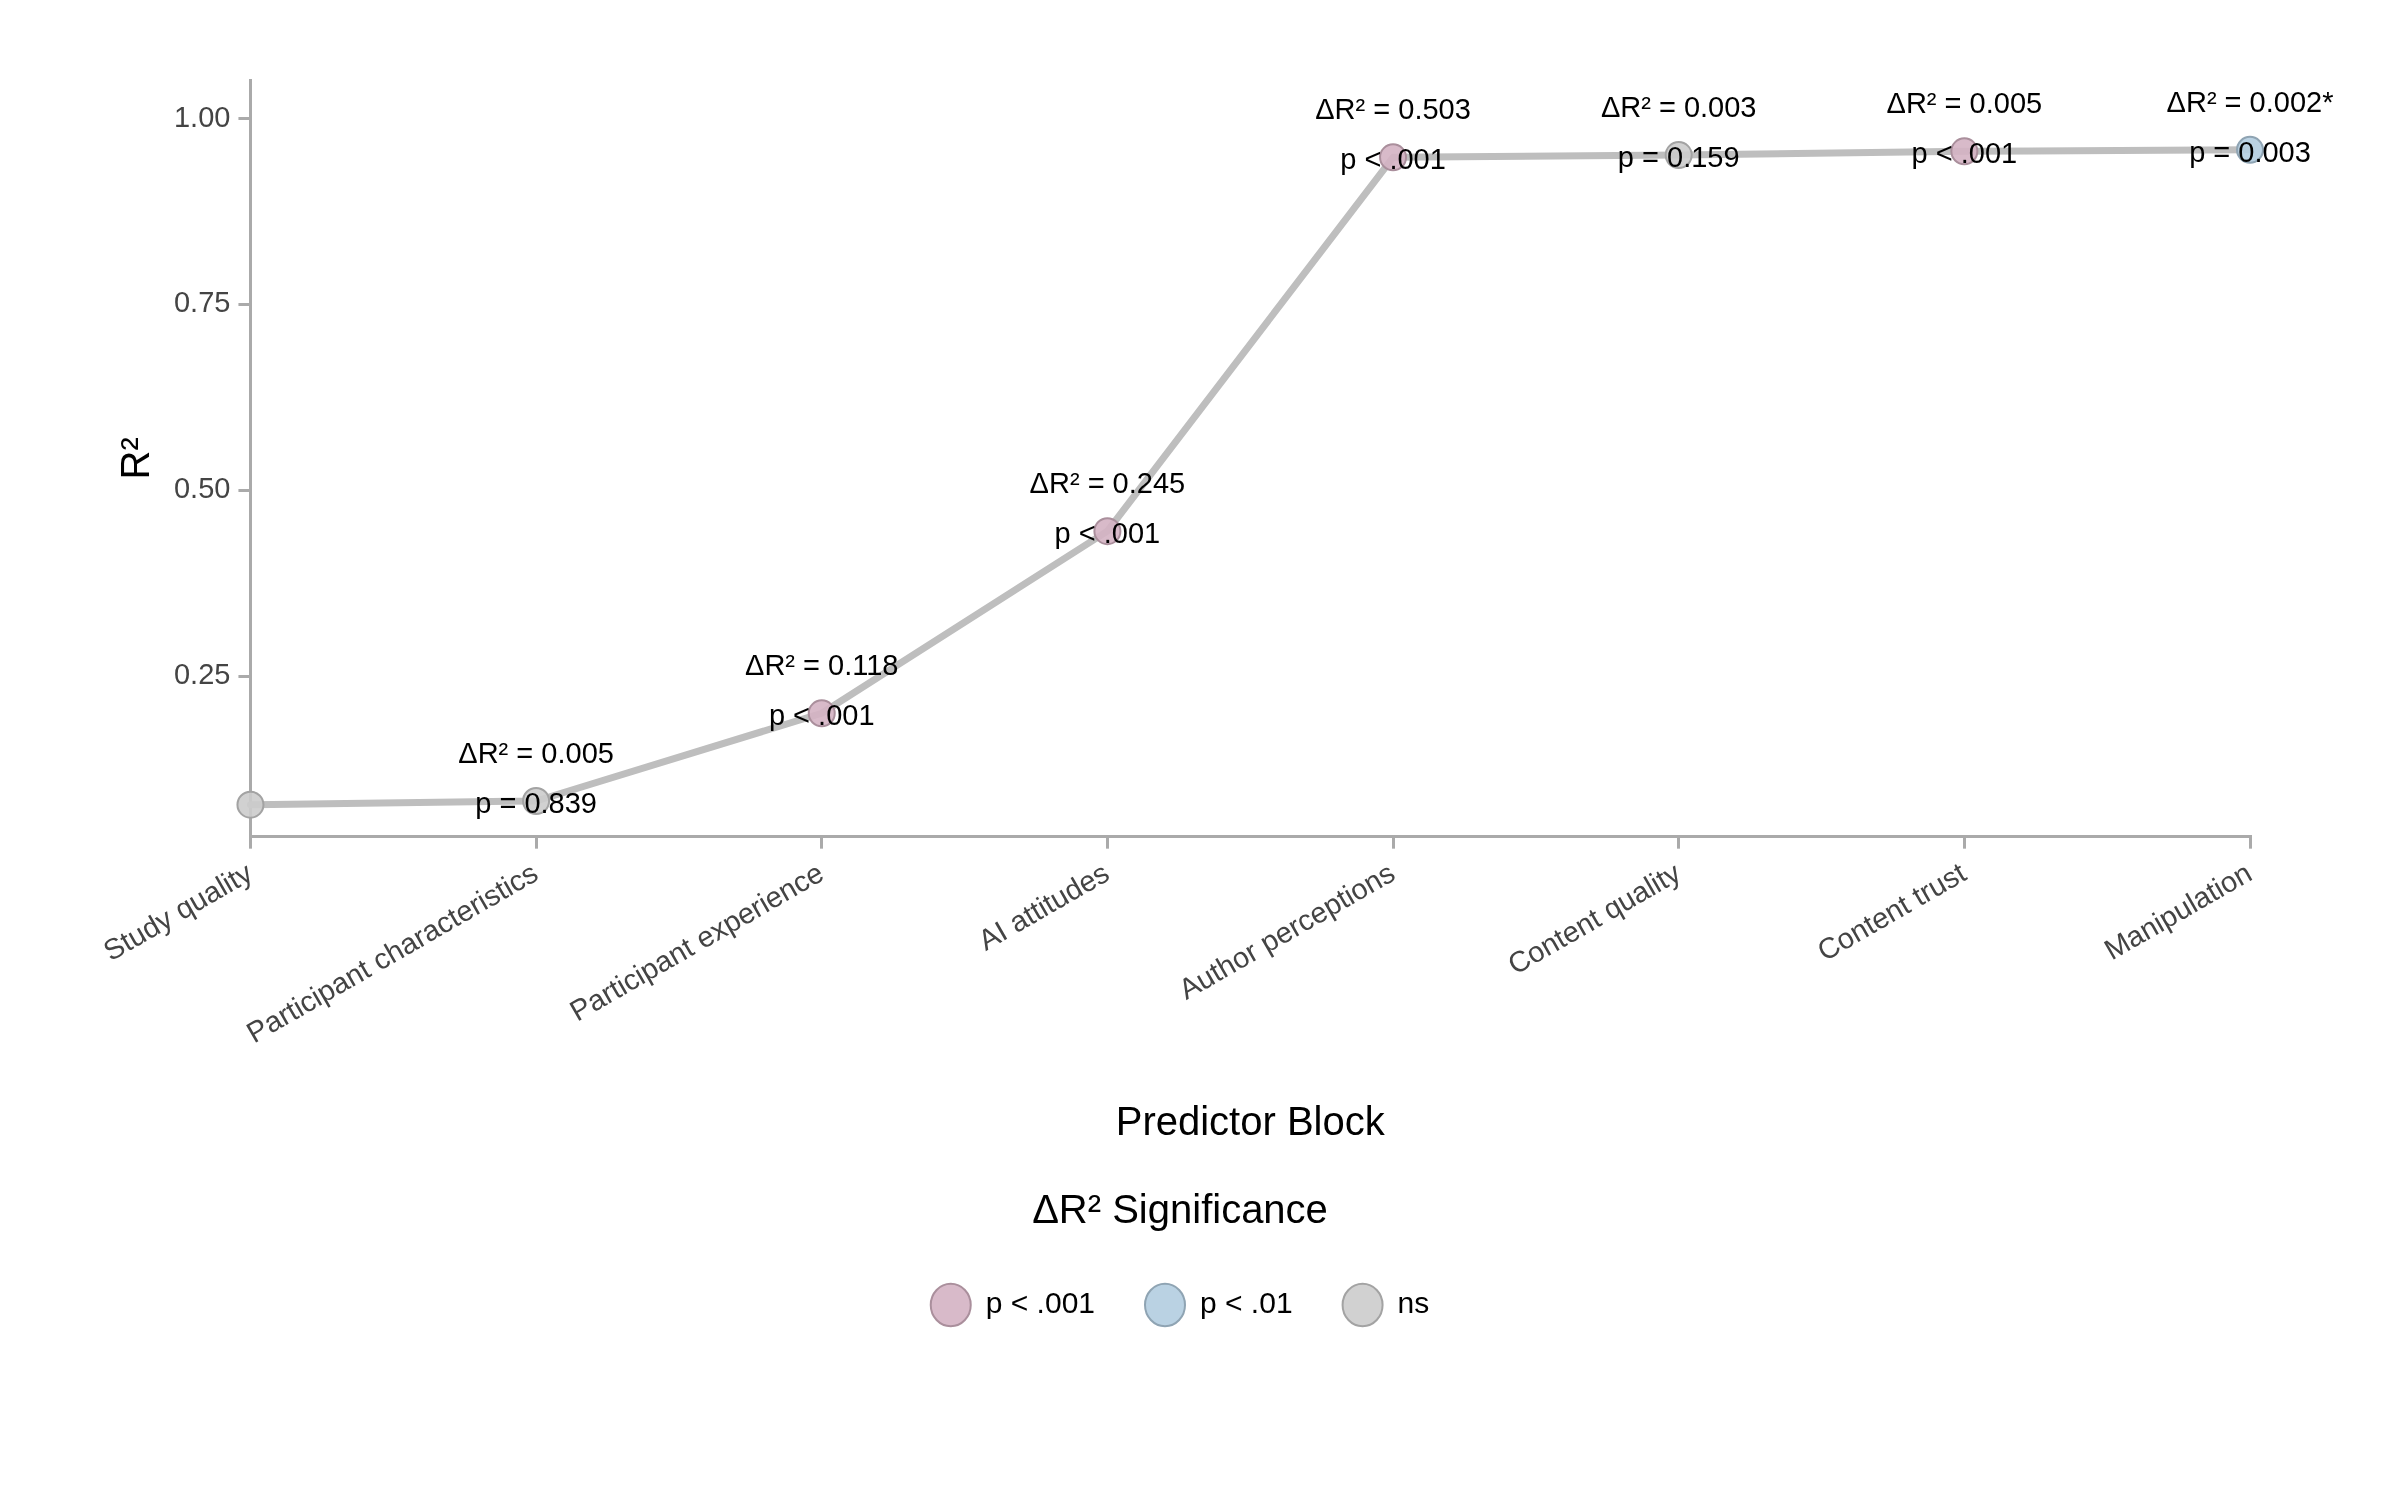  I want to click on annotation: ΔR² = 0.118 p < .001, so click(822, 690).